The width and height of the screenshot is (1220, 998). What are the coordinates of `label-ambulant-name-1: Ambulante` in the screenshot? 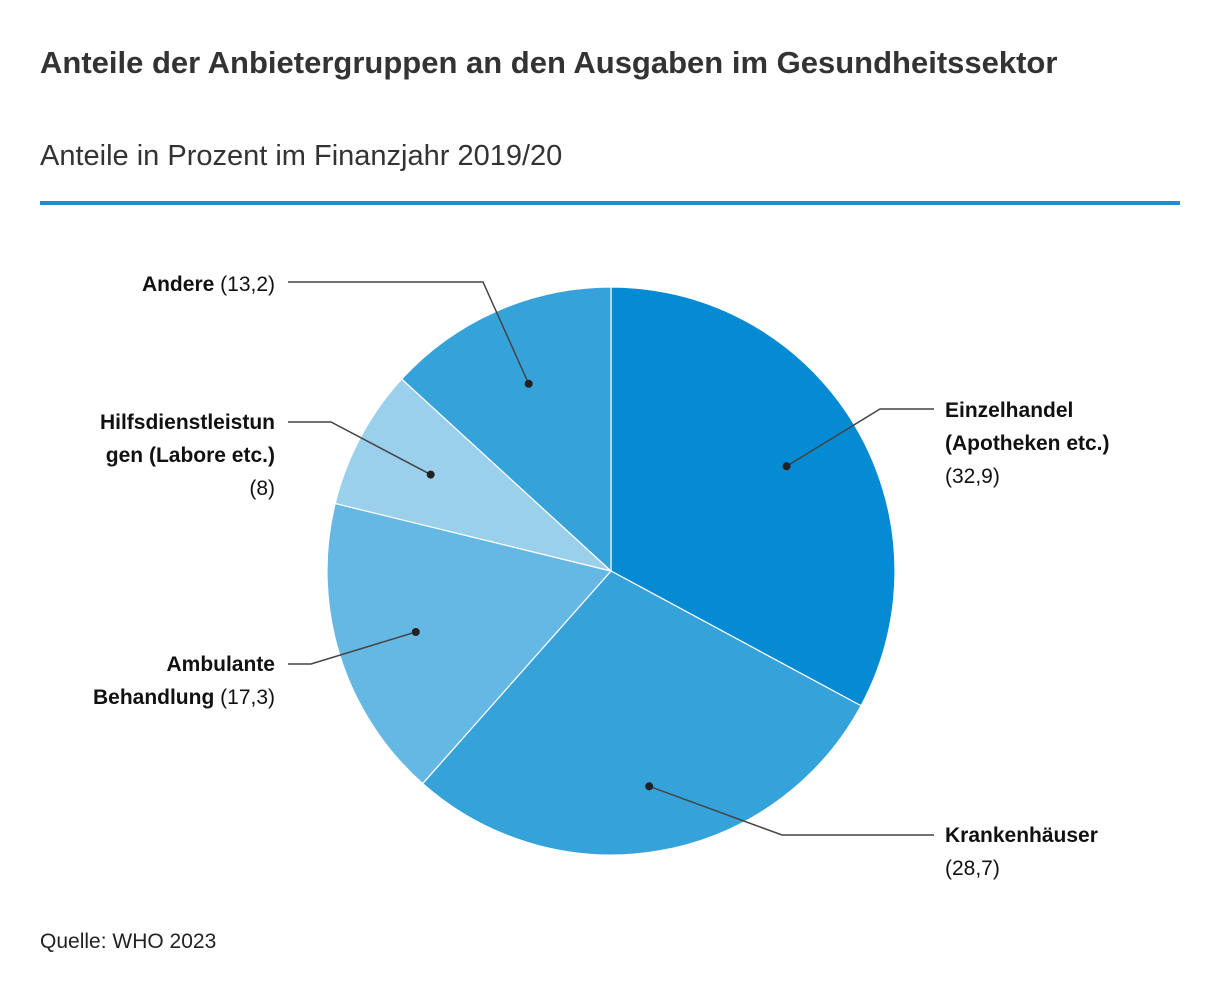 It's located at (220, 664).